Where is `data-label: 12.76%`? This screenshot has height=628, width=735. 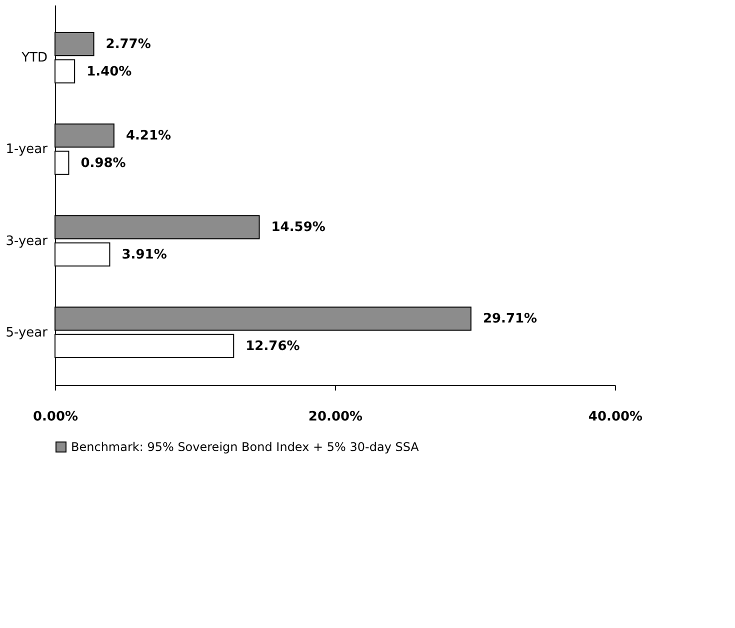 data-label: 12.76% is located at coordinates (273, 346).